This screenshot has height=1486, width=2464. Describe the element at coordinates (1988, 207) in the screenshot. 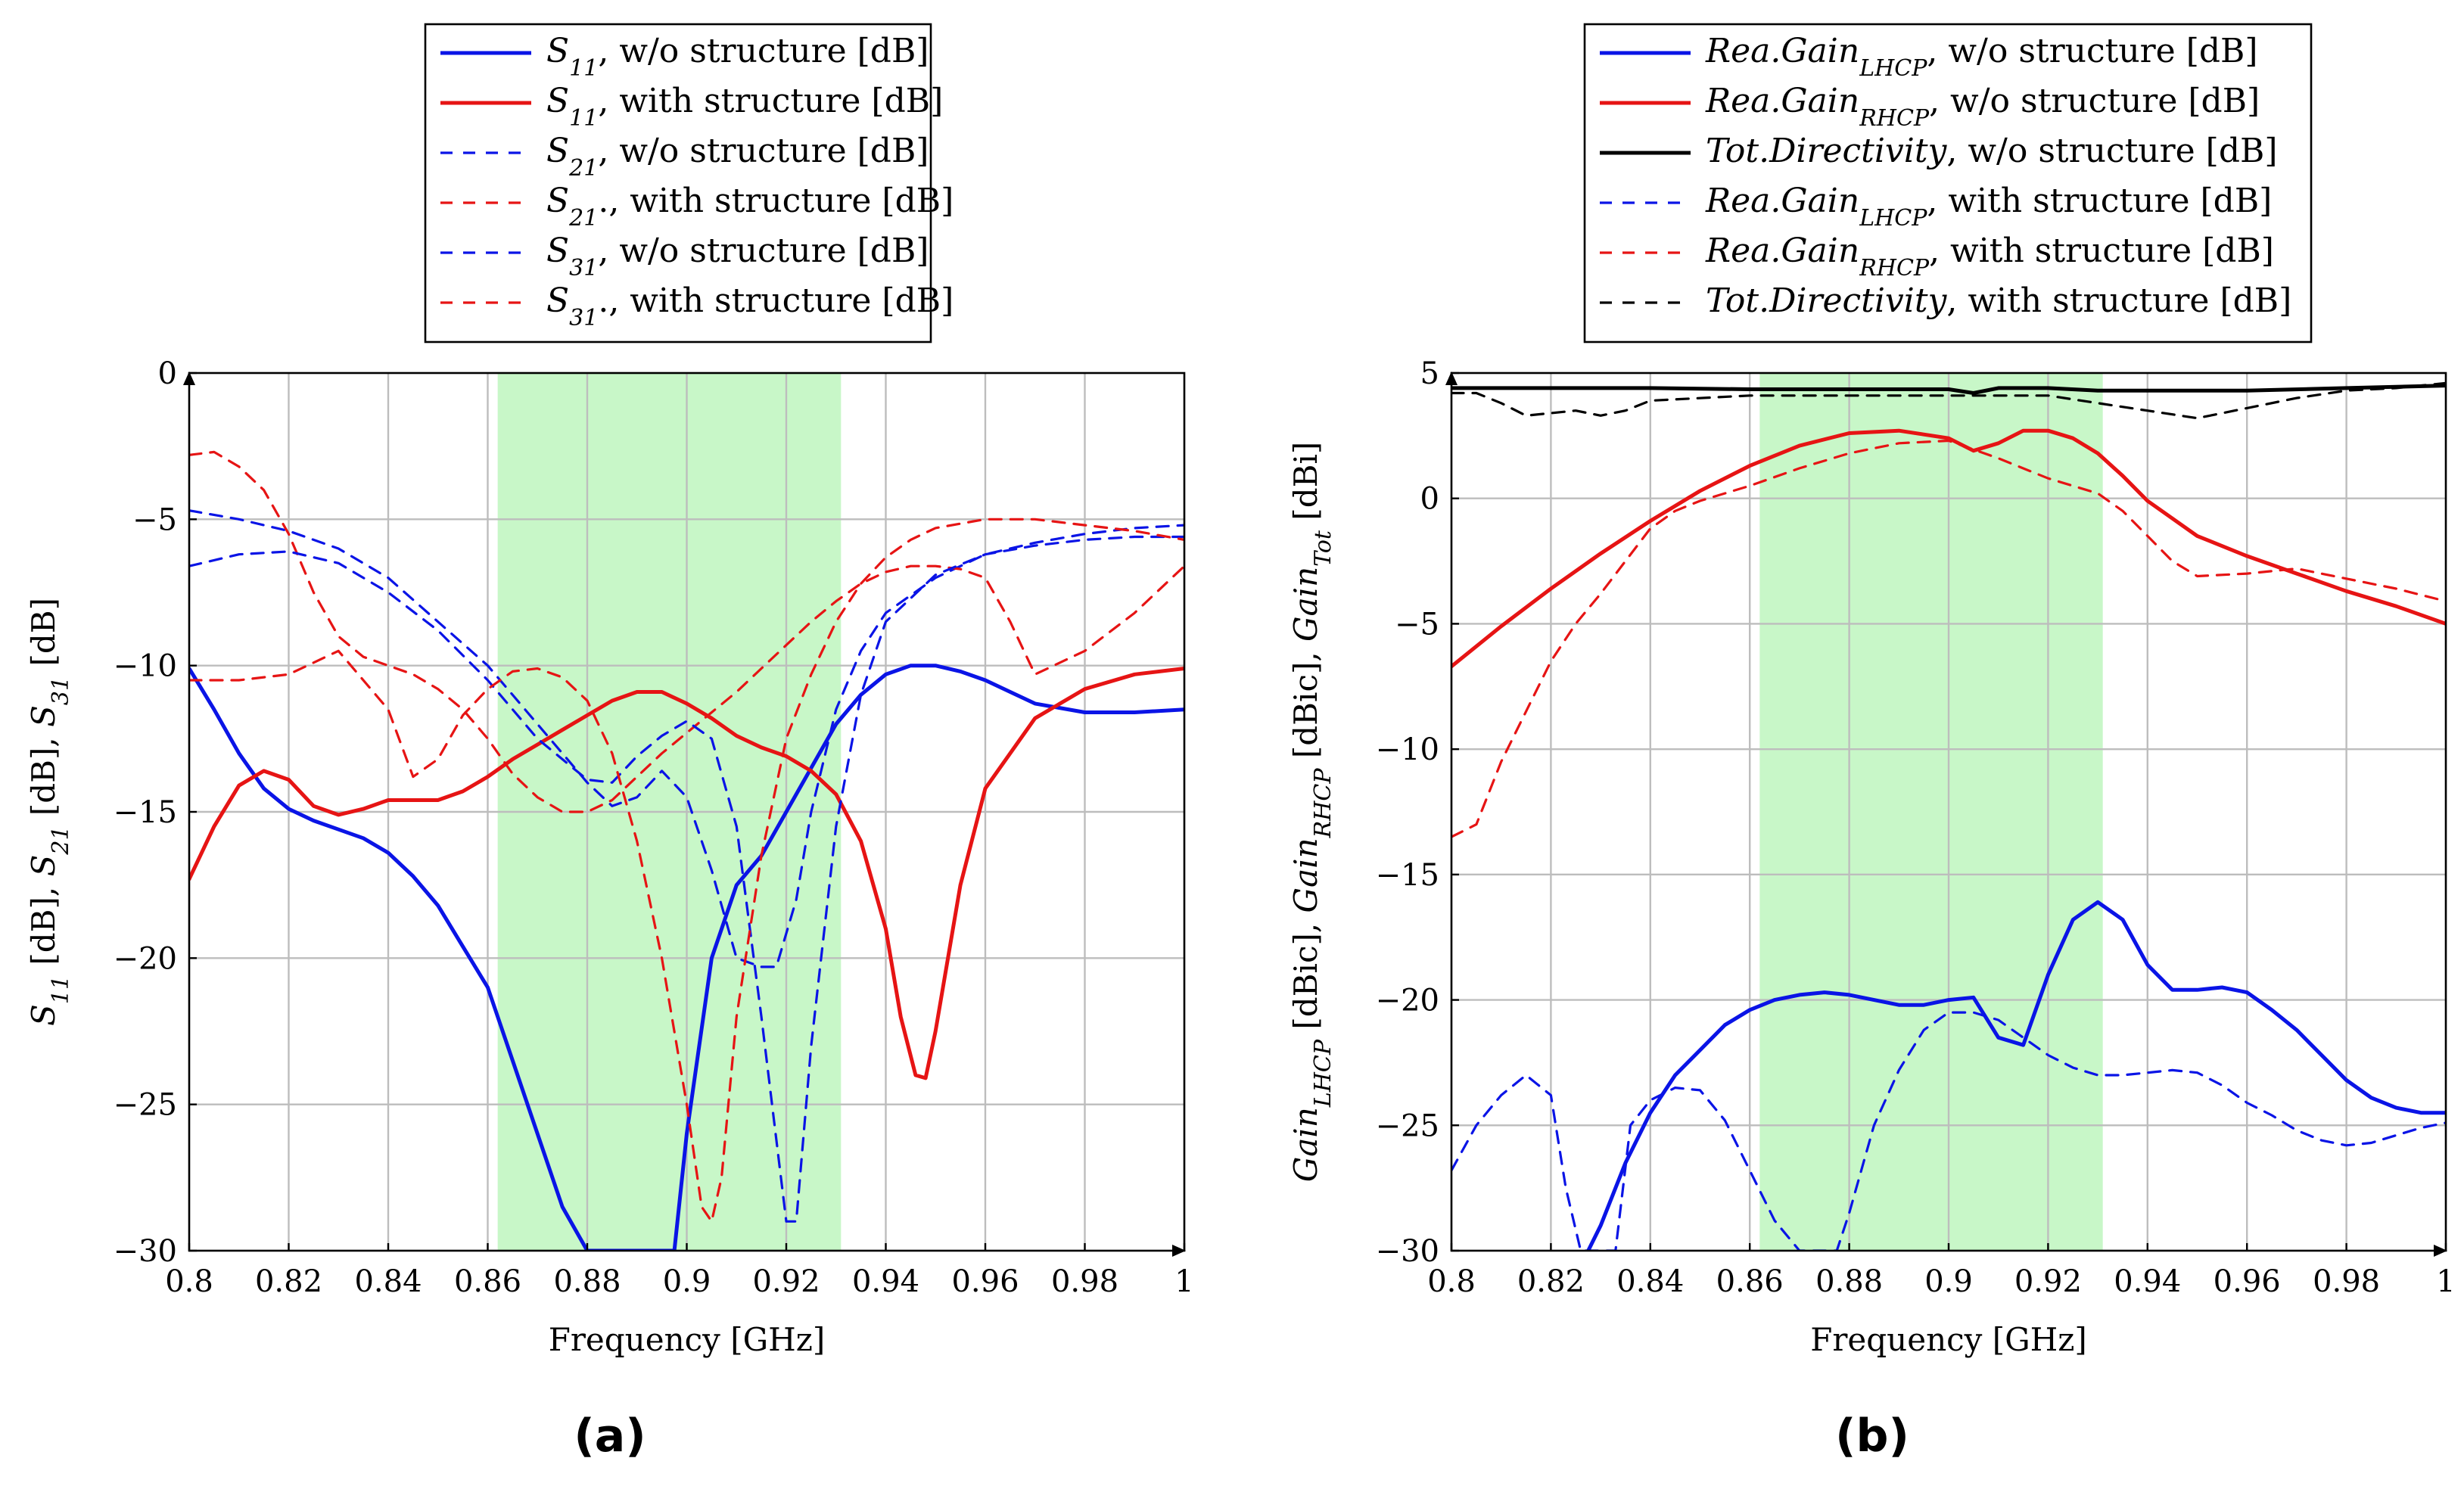

I see `legend-entry-4: Rea.GainLHCP, with structure [dB]` at that location.